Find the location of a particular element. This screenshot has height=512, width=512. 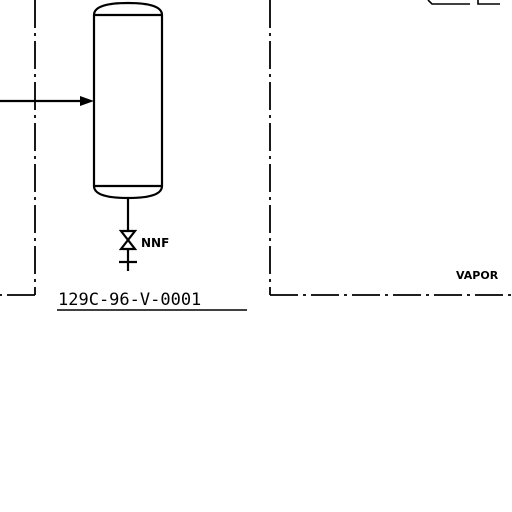

cutoff-tag-fragment is located at coordinates (463, 2).